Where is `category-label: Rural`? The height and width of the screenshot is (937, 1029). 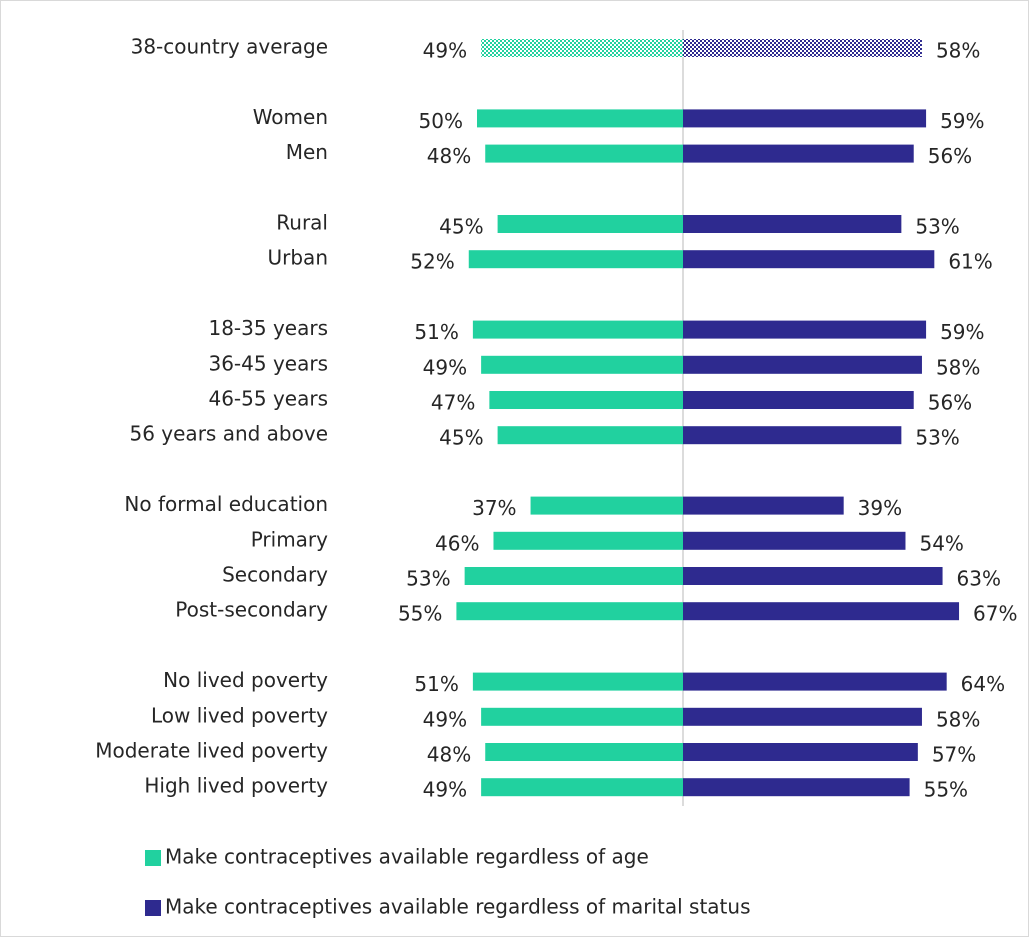
category-label: Rural is located at coordinates (302, 223).